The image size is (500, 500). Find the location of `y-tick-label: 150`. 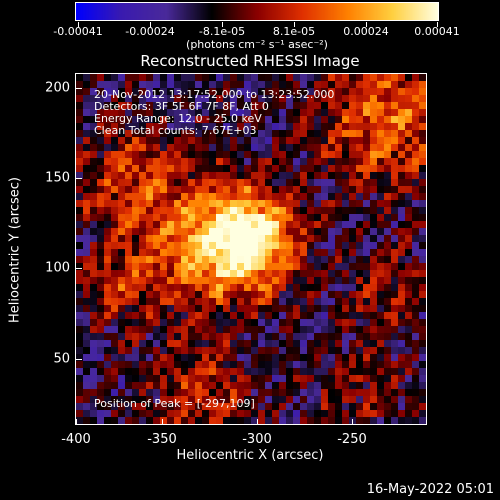

y-tick-label: 150 is located at coordinates (57, 178).